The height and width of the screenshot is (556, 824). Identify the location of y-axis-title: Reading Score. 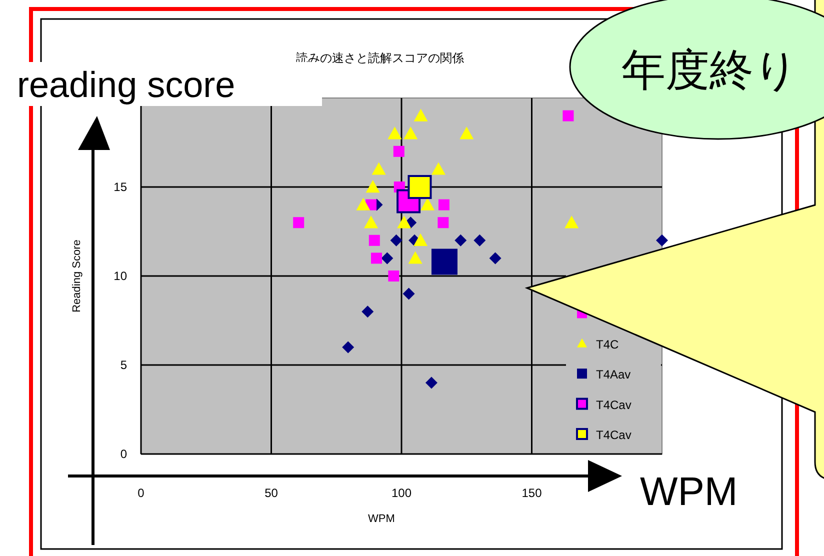
(77, 276).